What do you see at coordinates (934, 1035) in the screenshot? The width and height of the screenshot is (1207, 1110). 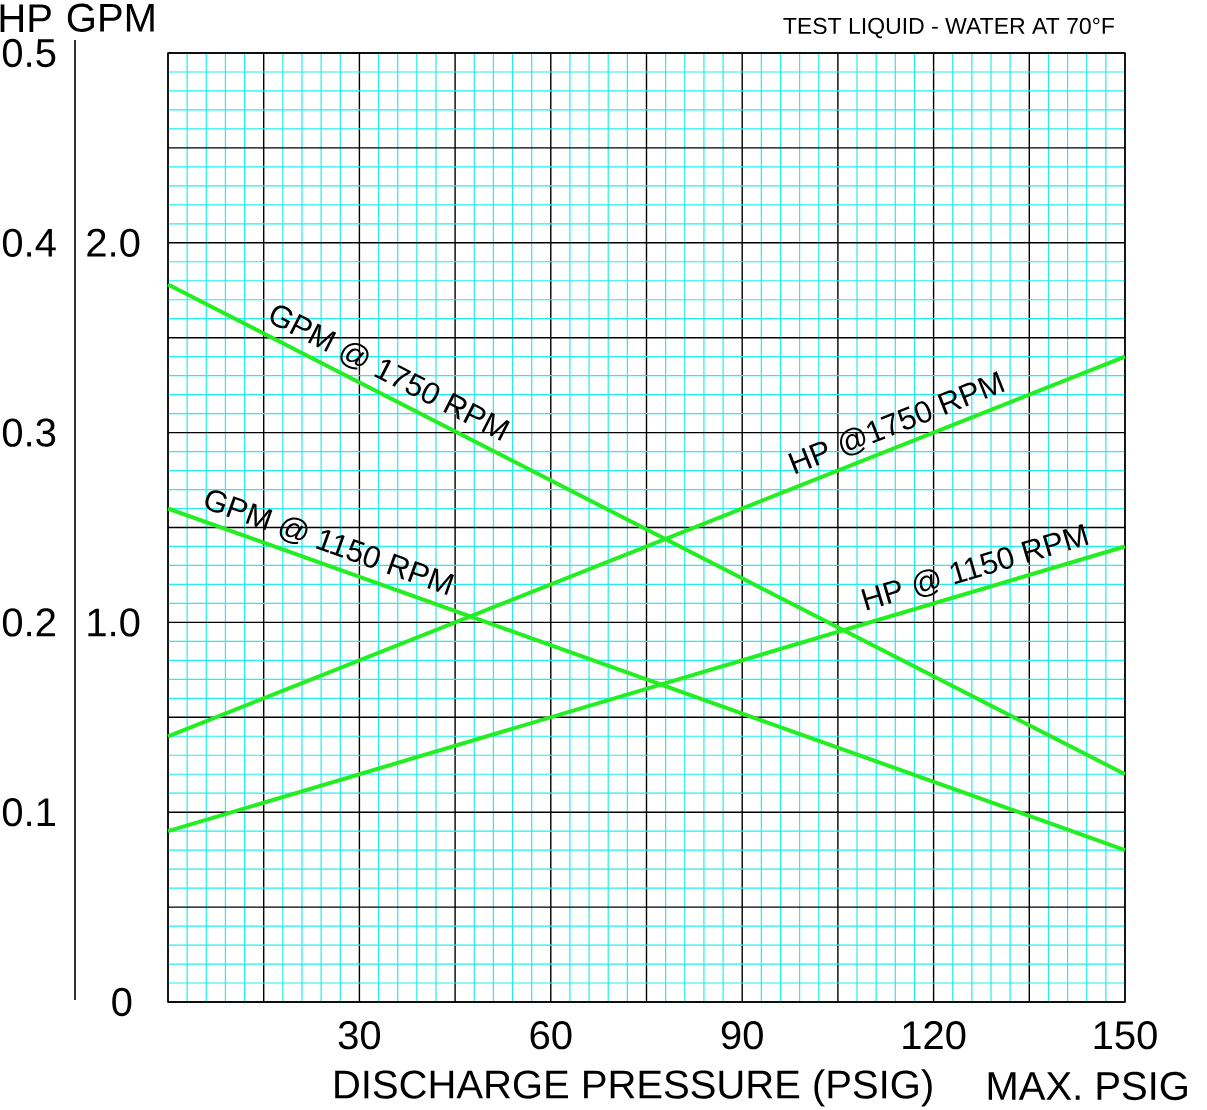 I see `x-tick-label: 120` at bounding box center [934, 1035].